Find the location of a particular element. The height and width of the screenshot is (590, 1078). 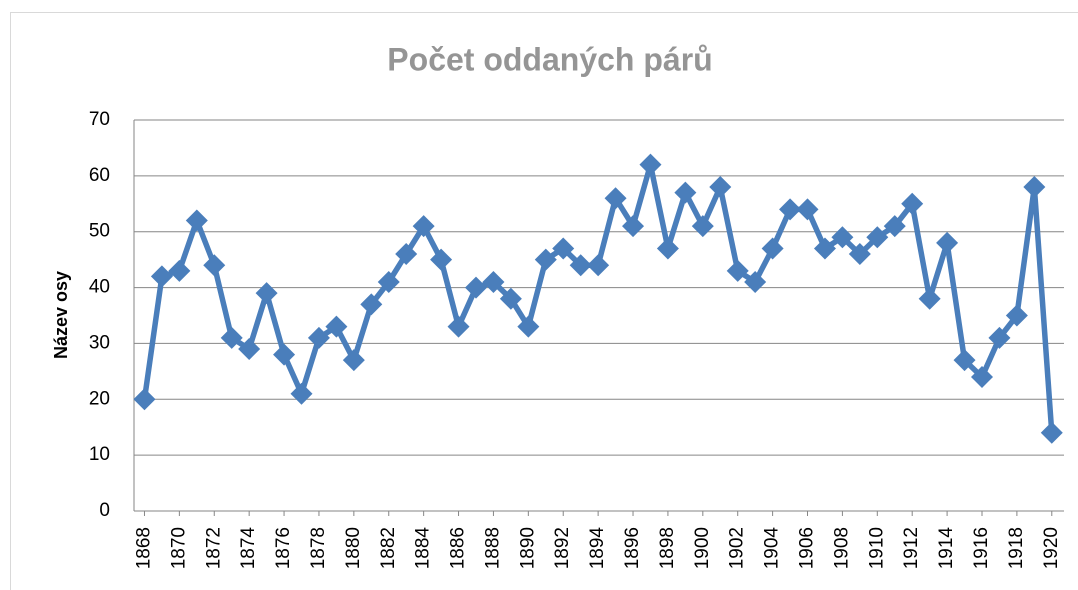

x-tick-label: 1910 is located at coordinates (876, 548).